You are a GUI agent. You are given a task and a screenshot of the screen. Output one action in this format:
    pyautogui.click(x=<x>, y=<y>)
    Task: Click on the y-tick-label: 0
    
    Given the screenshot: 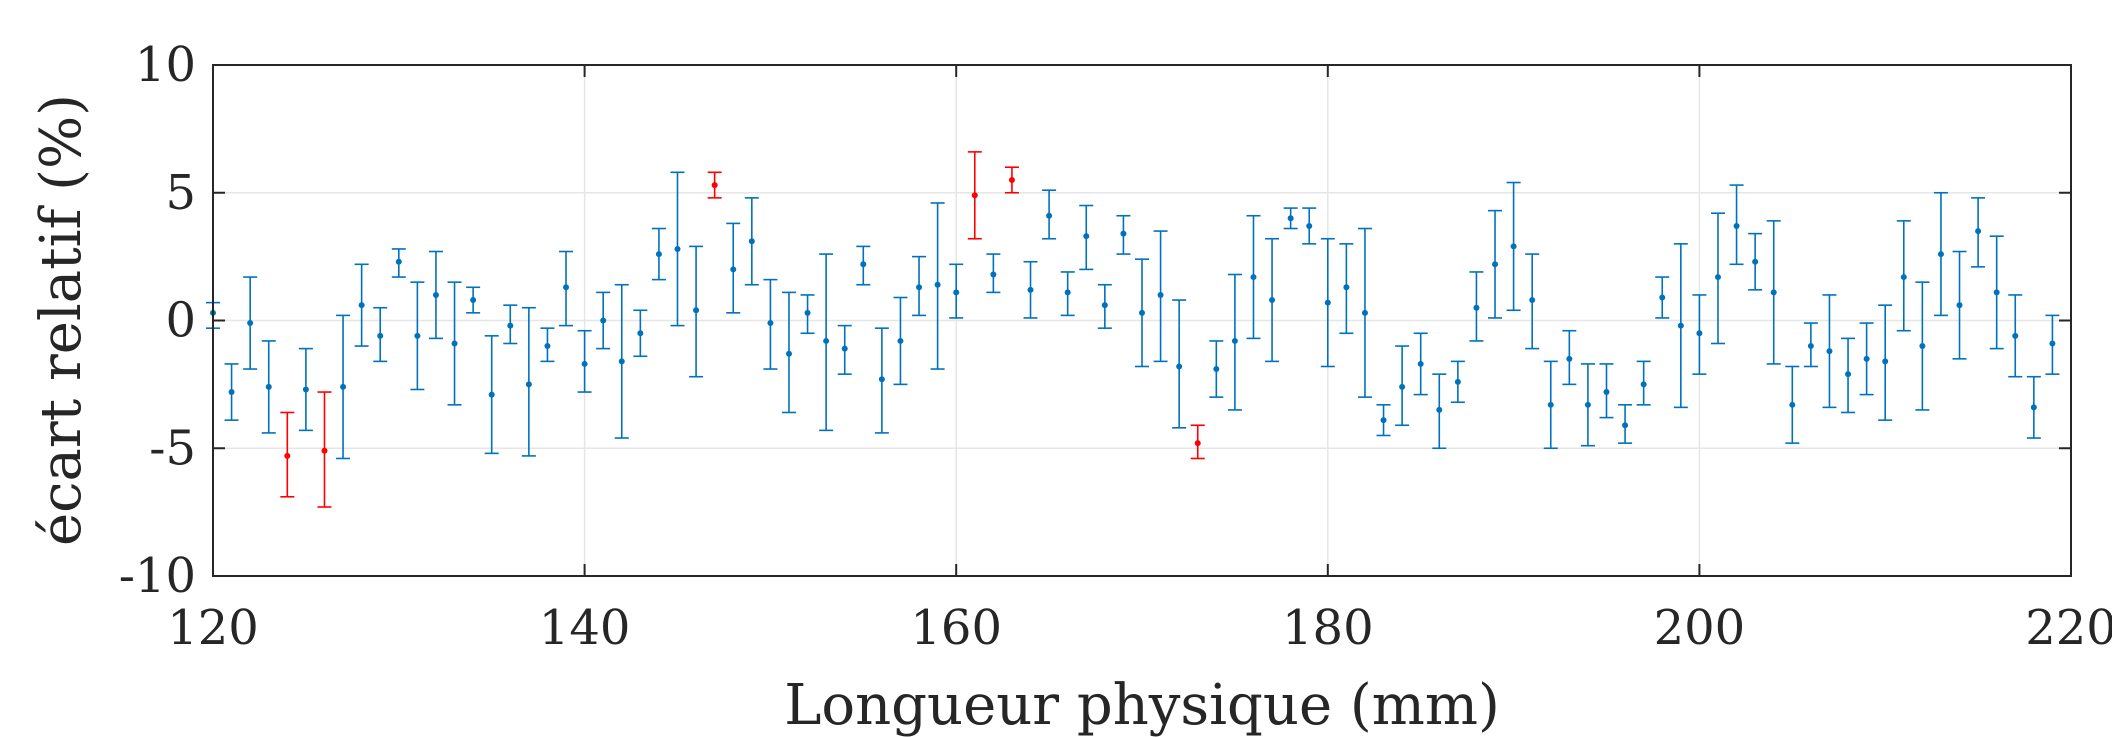 What is the action you would take?
    pyautogui.click(x=180, y=321)
    